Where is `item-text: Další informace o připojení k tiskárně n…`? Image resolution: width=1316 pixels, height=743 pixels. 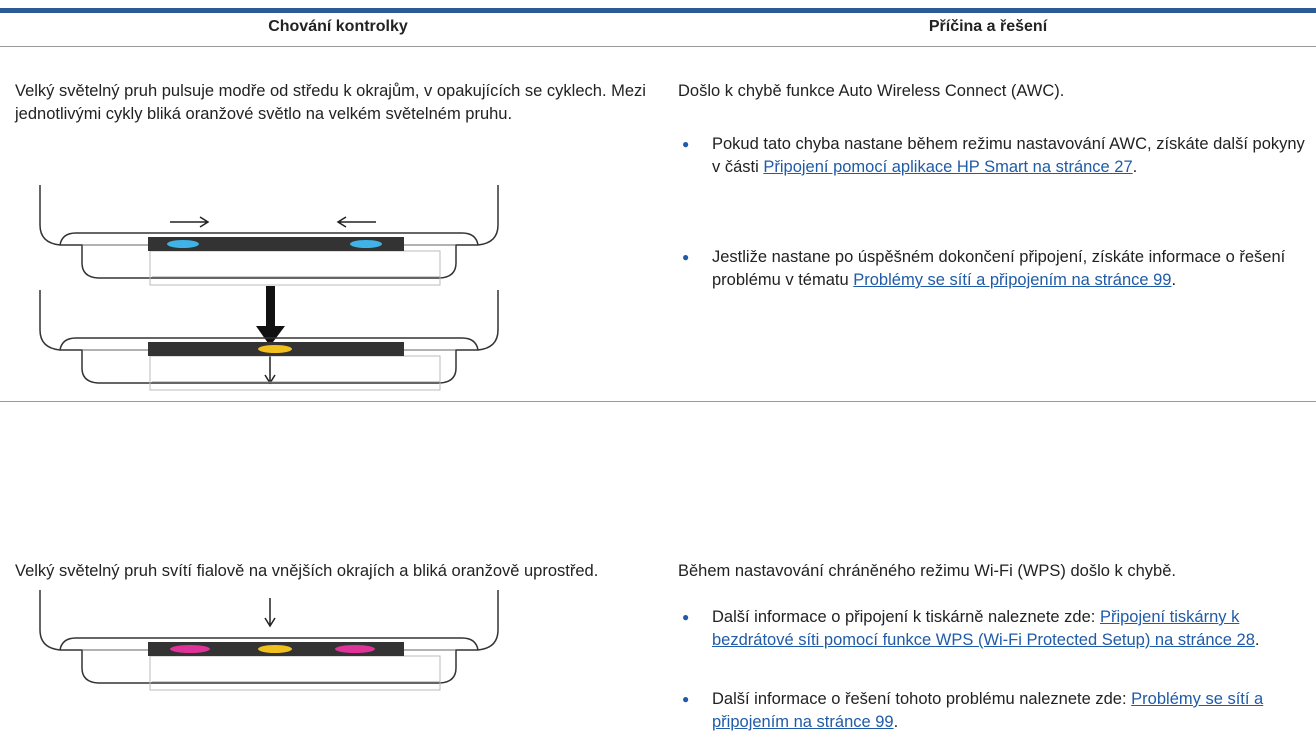 item-text: Další informace o připojení k tiskárně n… is located at coordinates (904, 617).